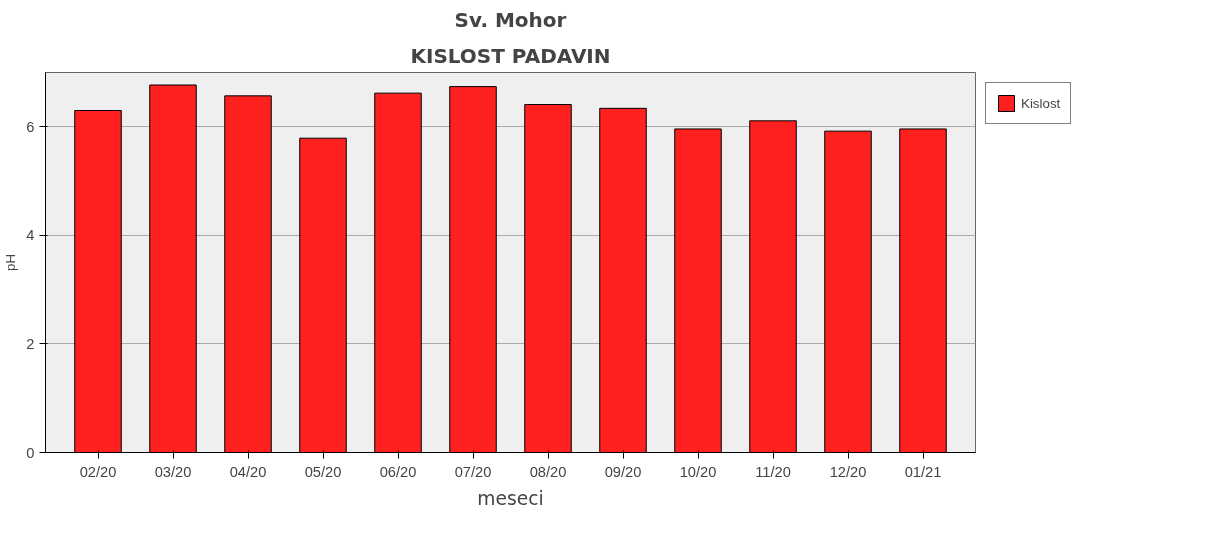  Describe the element at coordinates (30, 235) in the screenshot. I see `y-tick-label: 4` at that location.